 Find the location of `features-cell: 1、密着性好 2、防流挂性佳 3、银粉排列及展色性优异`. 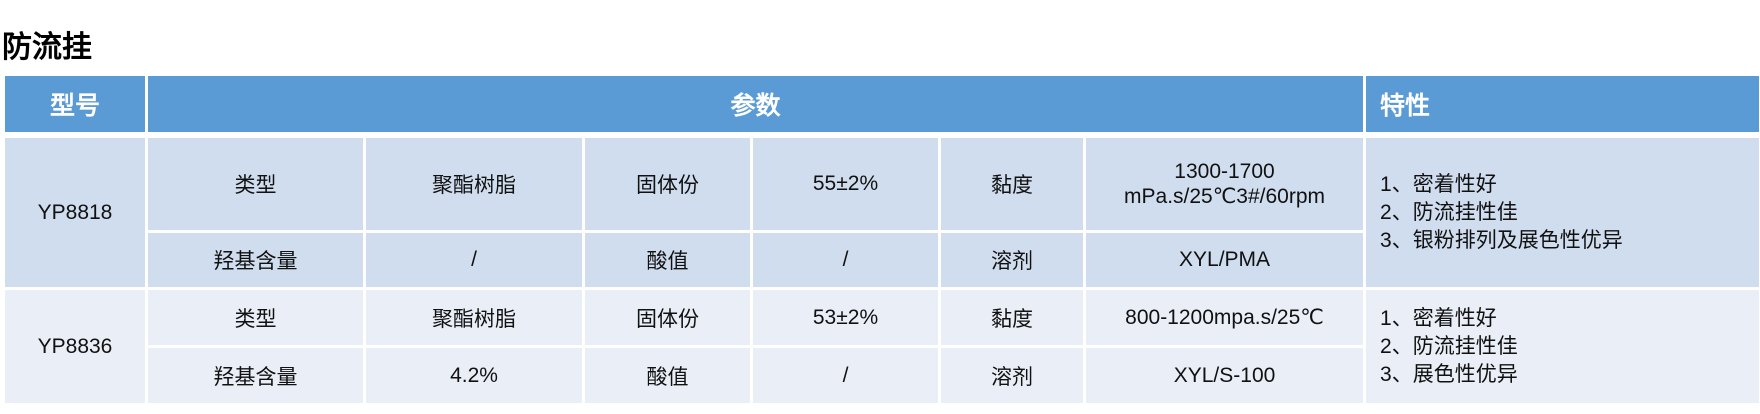

features-cell: 1、密着性好 2、防流挂性佳 3、银粉排列及展色性优异 is located at coordinates (1561, 212).